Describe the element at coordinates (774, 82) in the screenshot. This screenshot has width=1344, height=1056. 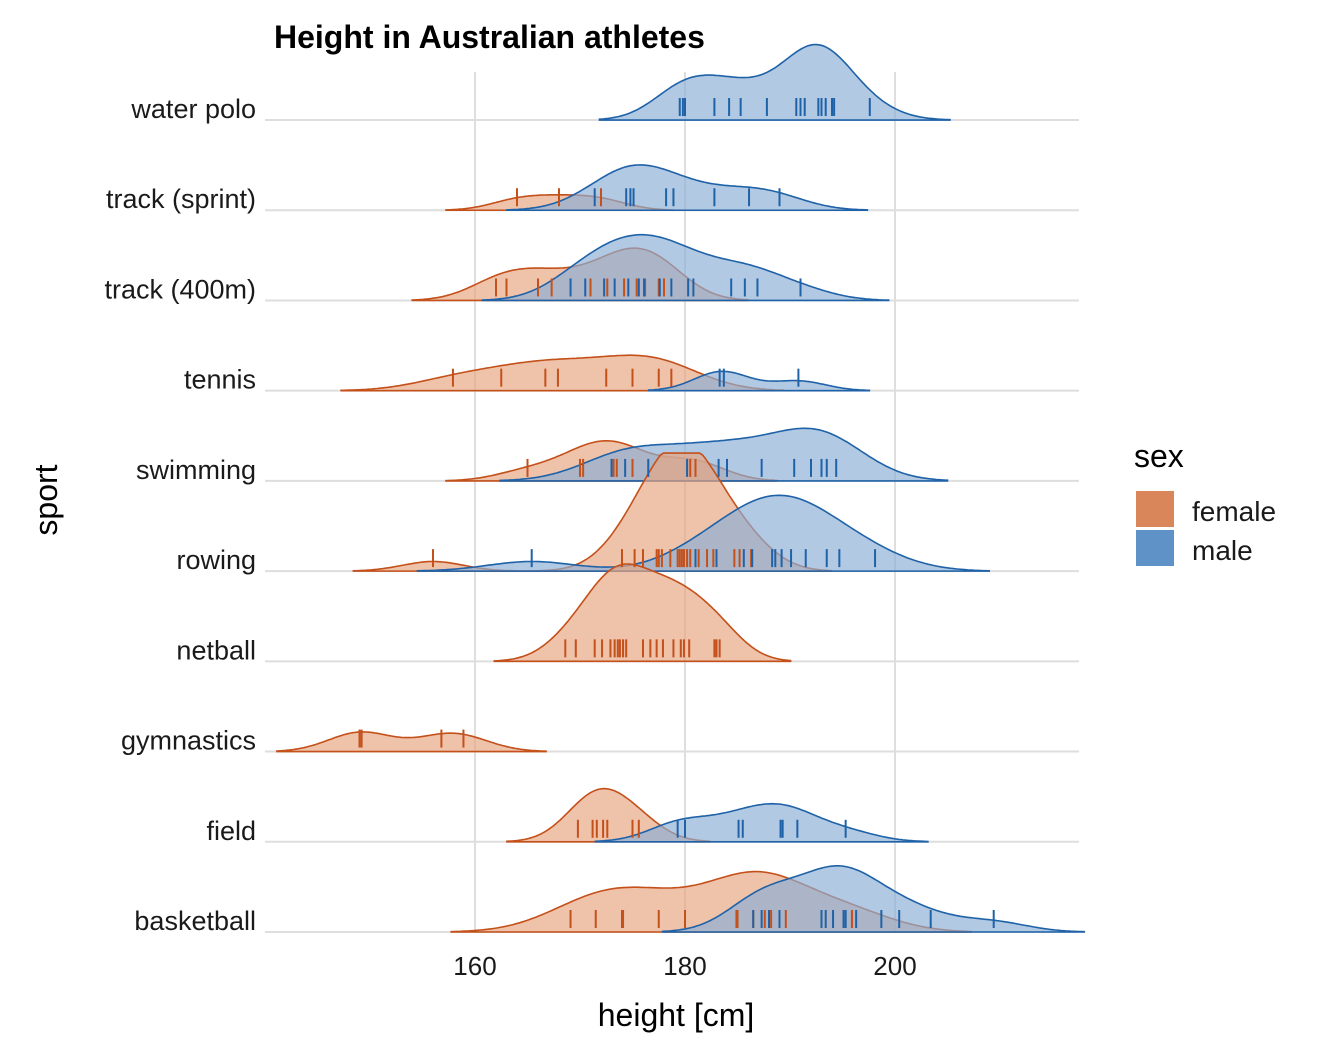
I see `ridge-male-water-polo` at that location.